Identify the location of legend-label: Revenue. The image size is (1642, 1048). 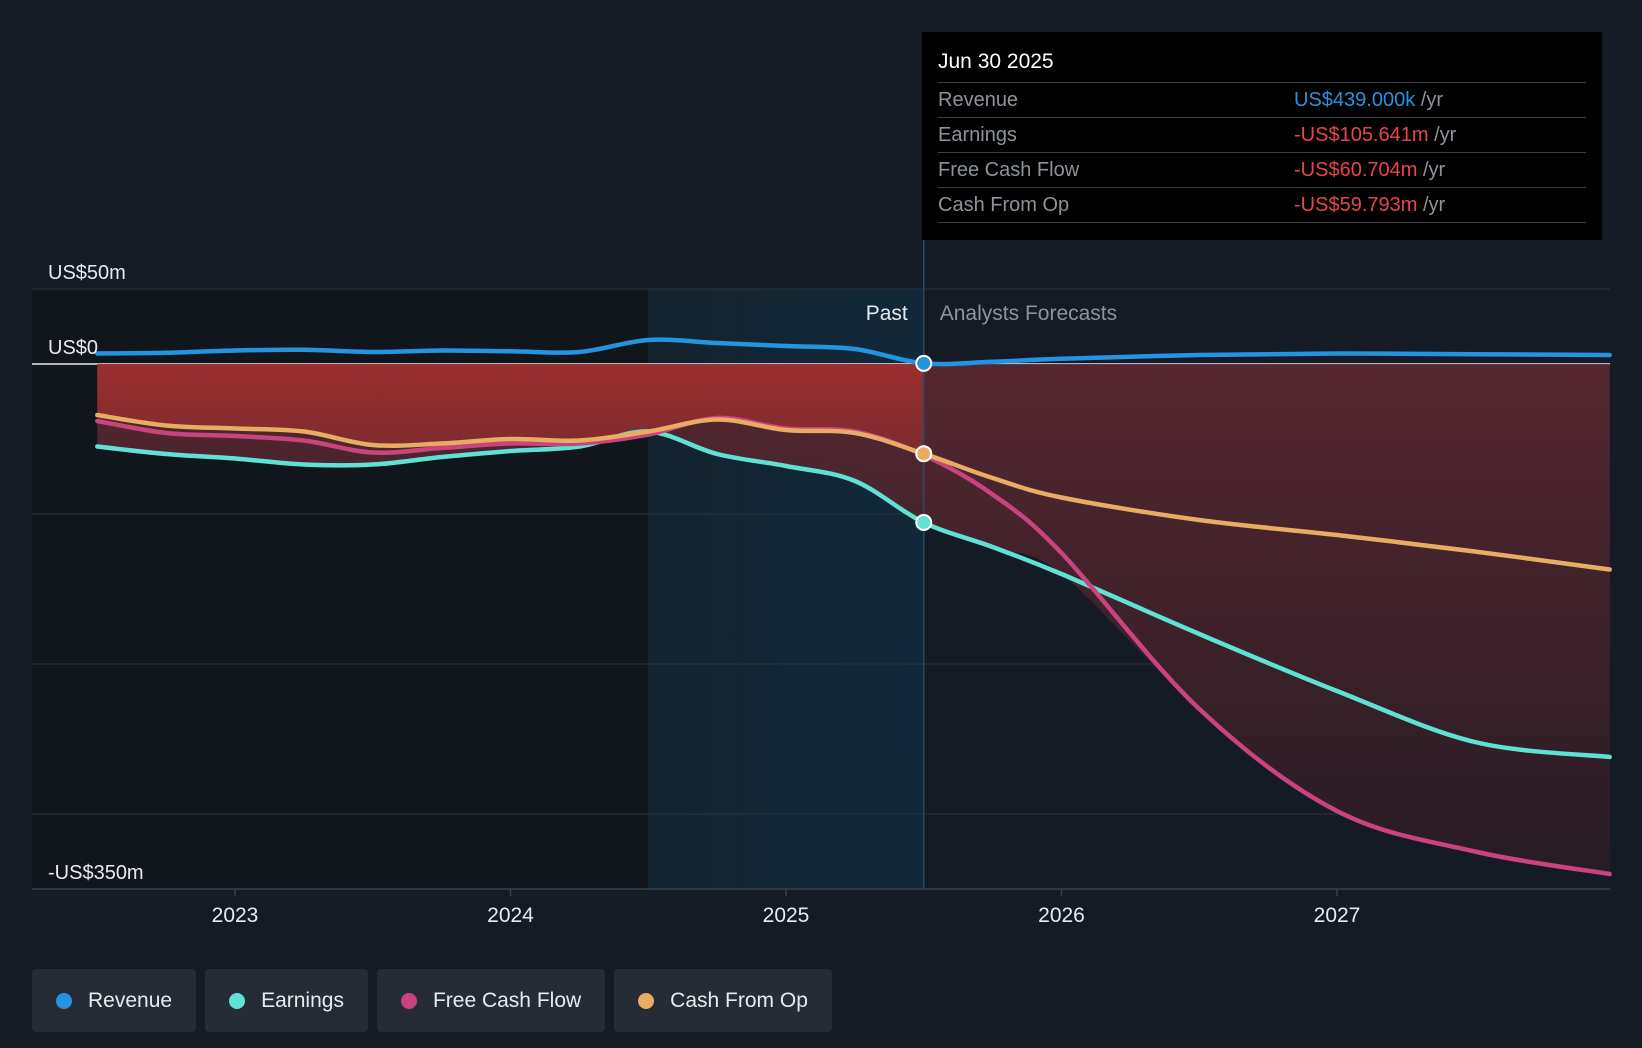
(130, 1000).